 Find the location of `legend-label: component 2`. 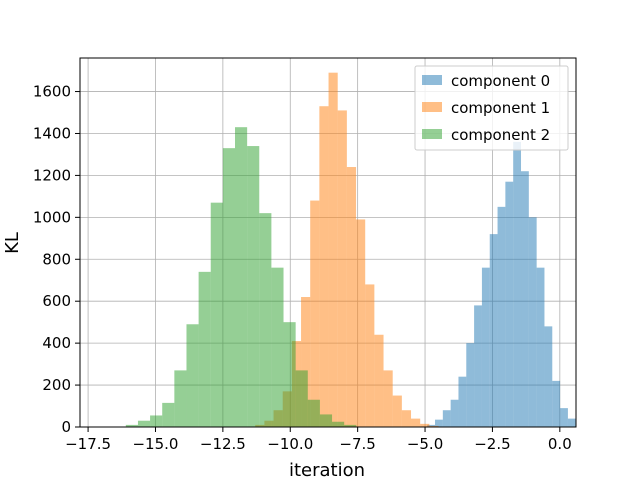

legend-label: component 2 is located at coordinates (500, 135).